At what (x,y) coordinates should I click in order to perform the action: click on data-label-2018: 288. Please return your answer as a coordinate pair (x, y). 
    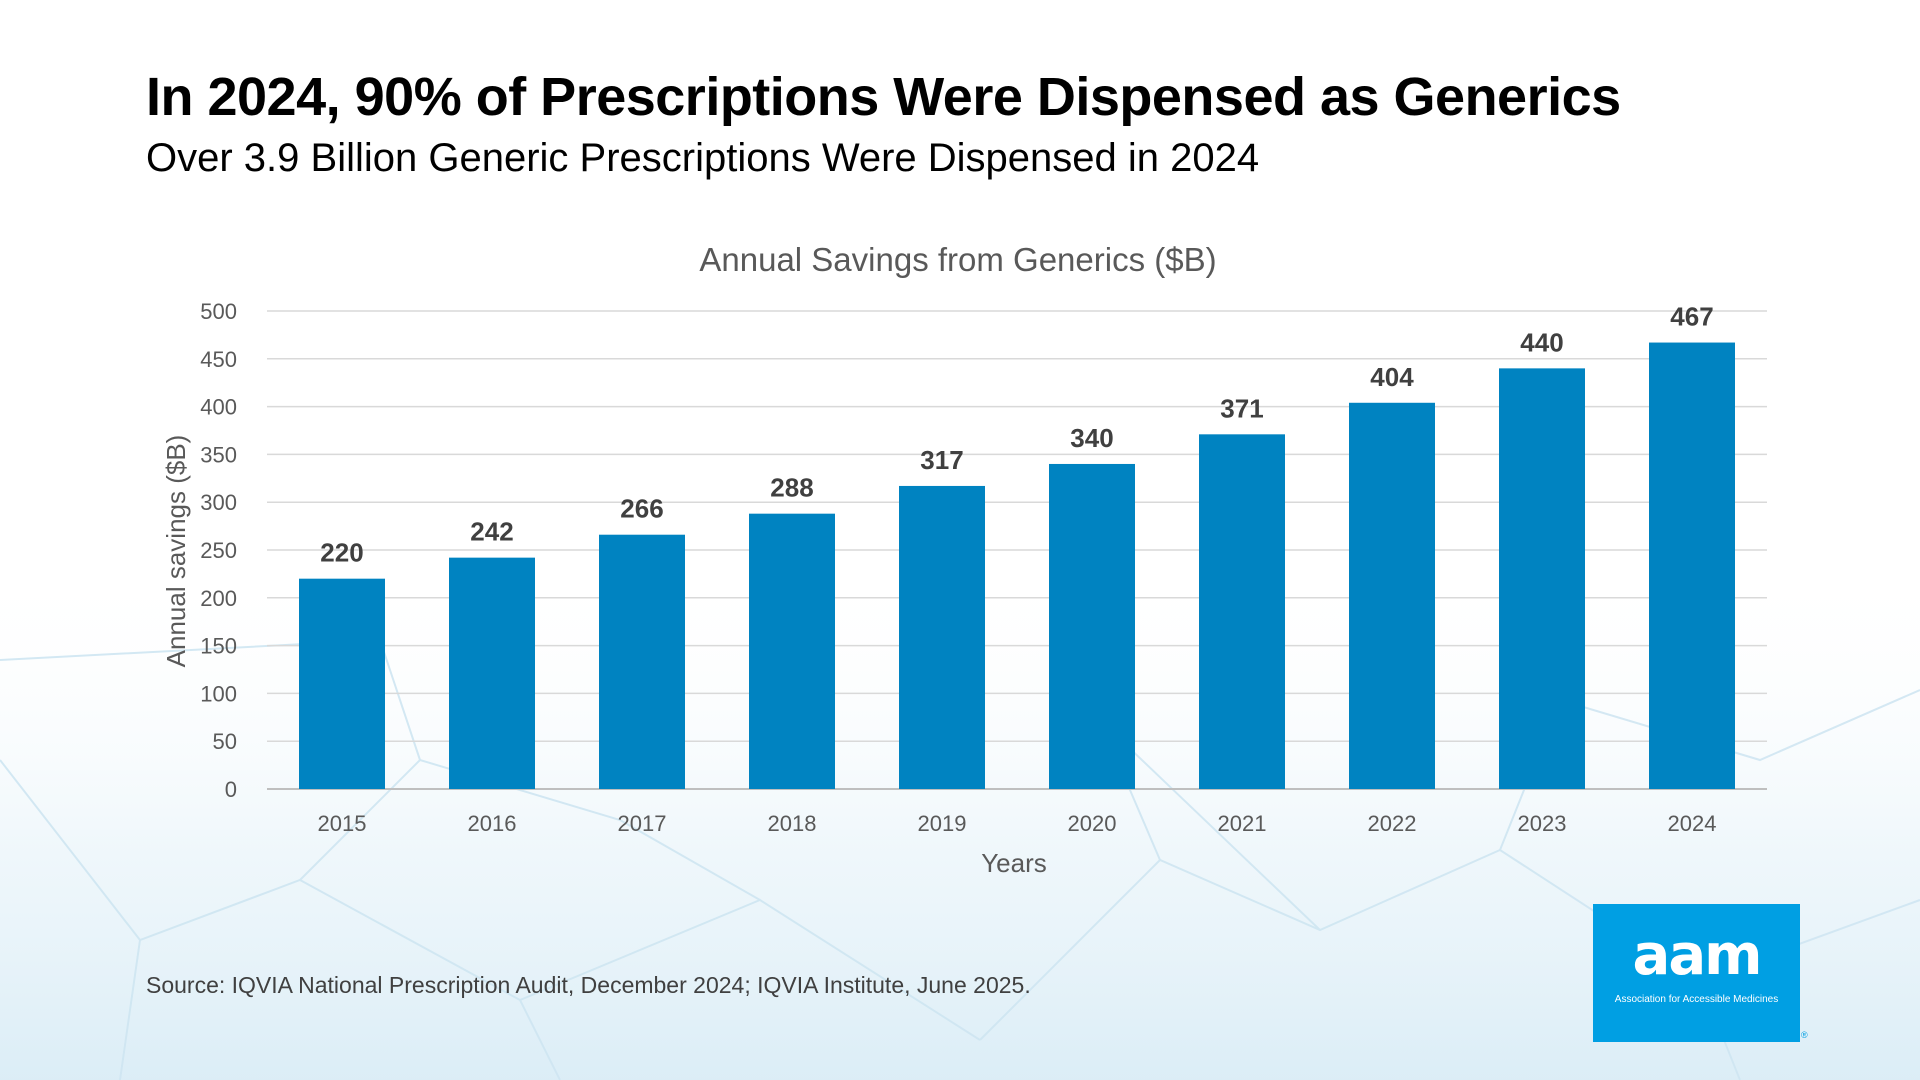
    Looking at the image, I should click on (791, 488).